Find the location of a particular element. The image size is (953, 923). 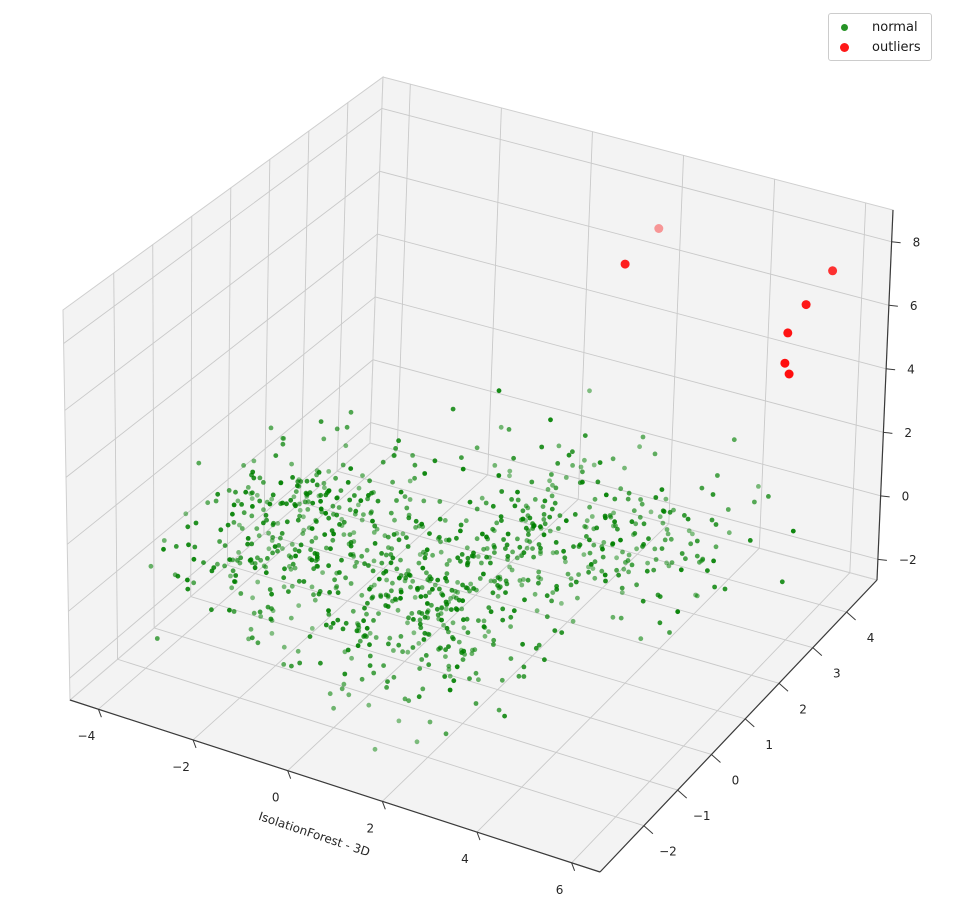

legend-item-outliers: outliers is located at coordinates (880, 47).